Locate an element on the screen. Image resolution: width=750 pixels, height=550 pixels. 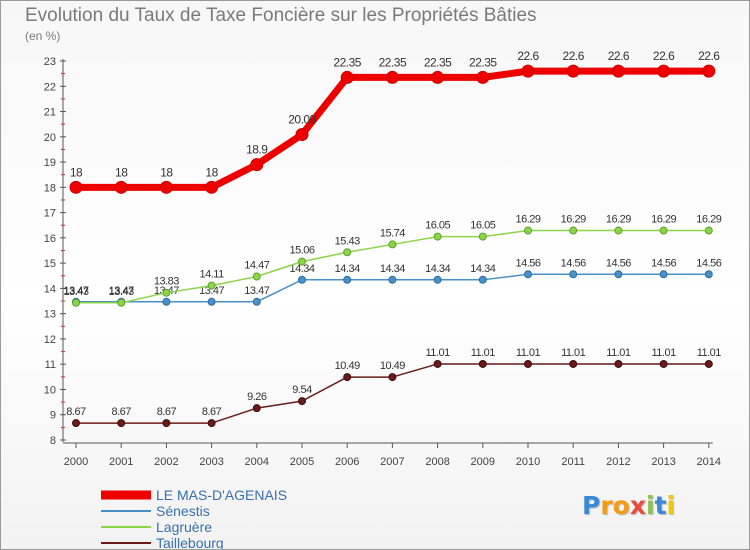
legend-label: Taillebourg is located at coordinates (190, 542).